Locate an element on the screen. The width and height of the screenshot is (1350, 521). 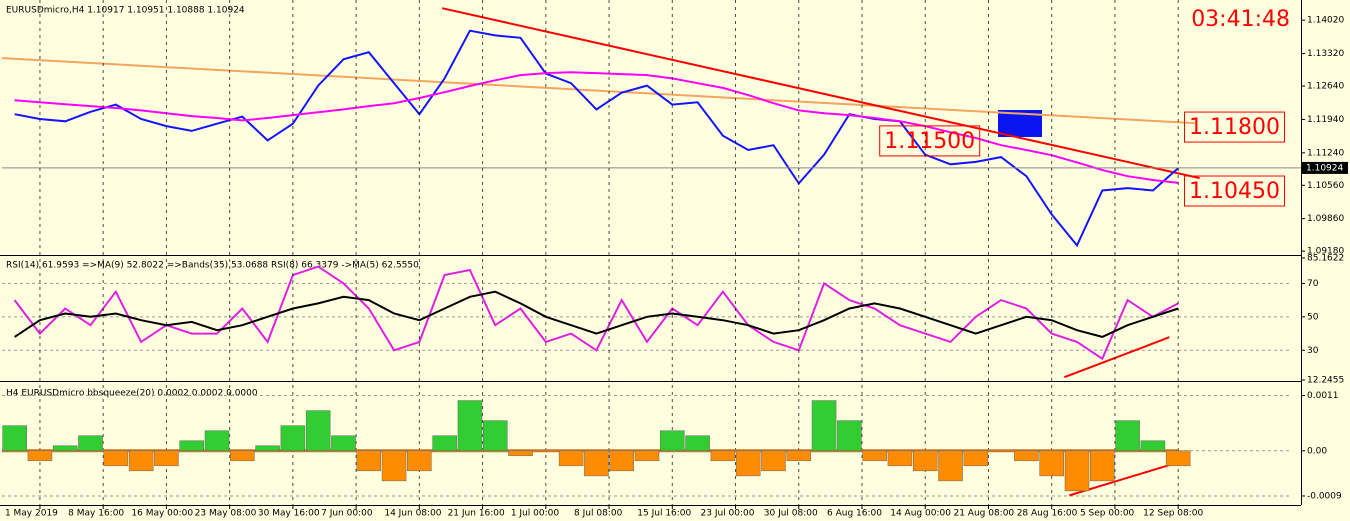
x-tick-label: 30 Jul 08:00 is located at coordinates (791, 514).